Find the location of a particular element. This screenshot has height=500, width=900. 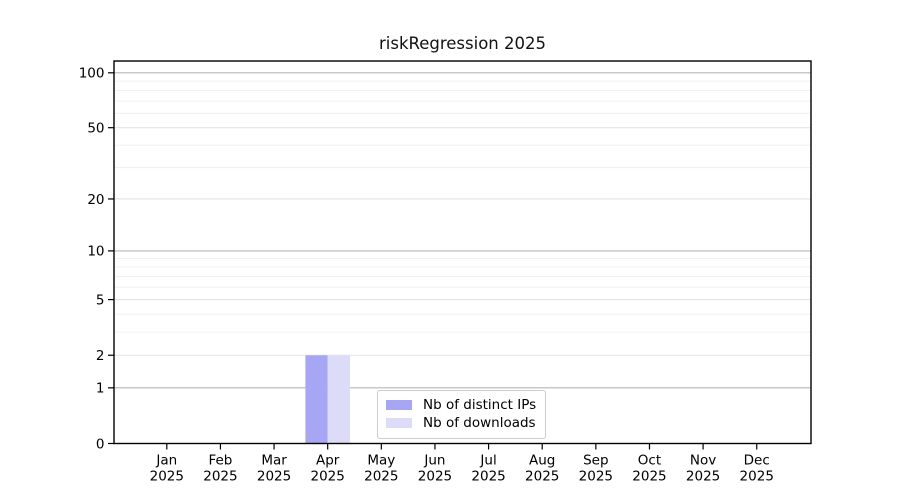

y-tick-label: 2 is located at coordinates (100, 356).